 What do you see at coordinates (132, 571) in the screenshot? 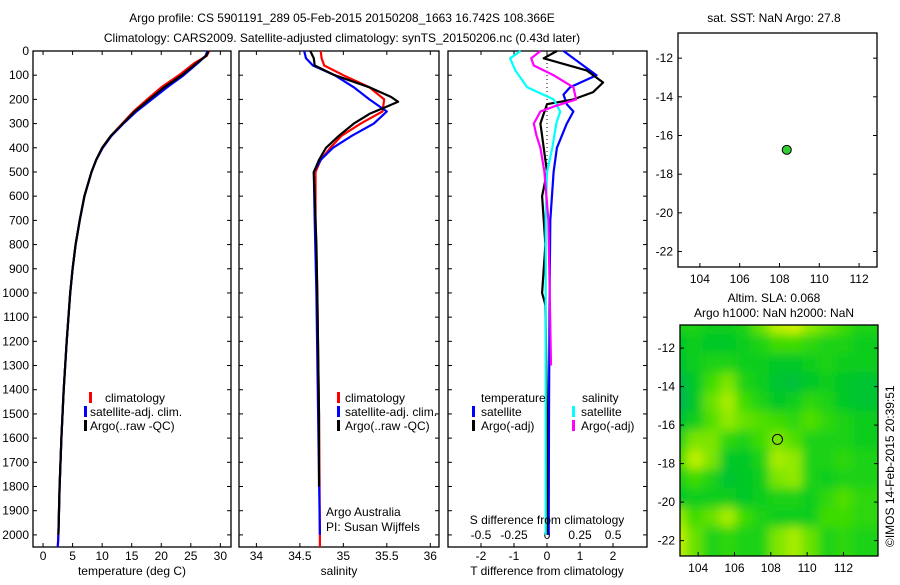
I see `temperature-xlabel: temperature (deg C)` at bounding box center [132, 571].